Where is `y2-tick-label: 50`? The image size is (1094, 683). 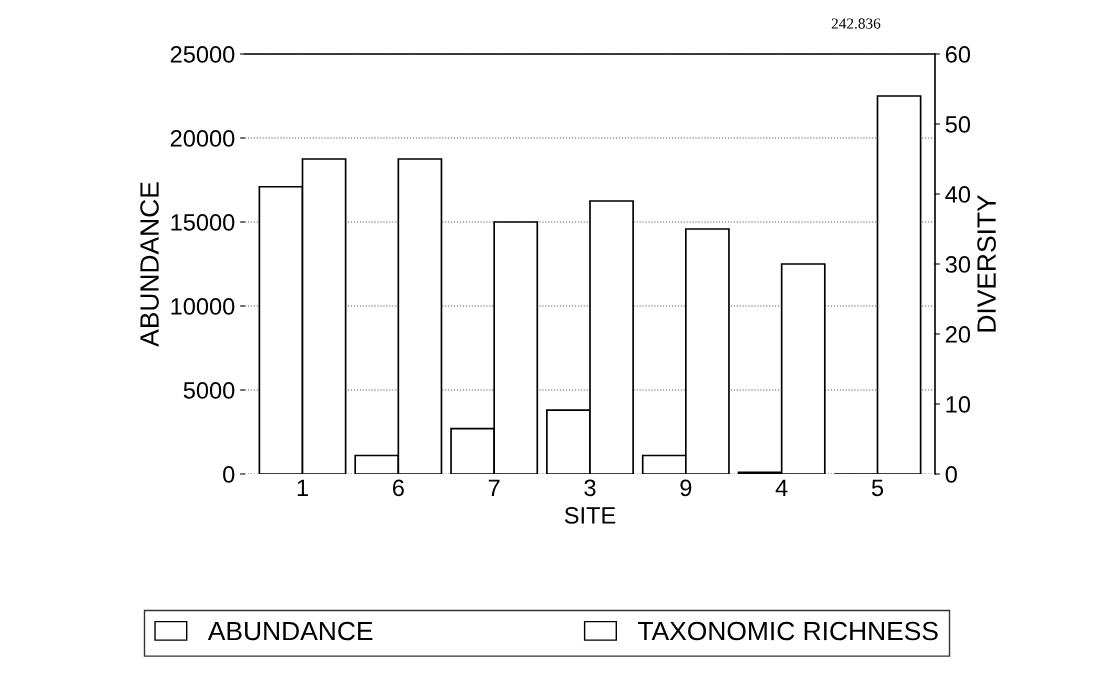 y2-tick-label: 50 is located at coordinates (958, 124).